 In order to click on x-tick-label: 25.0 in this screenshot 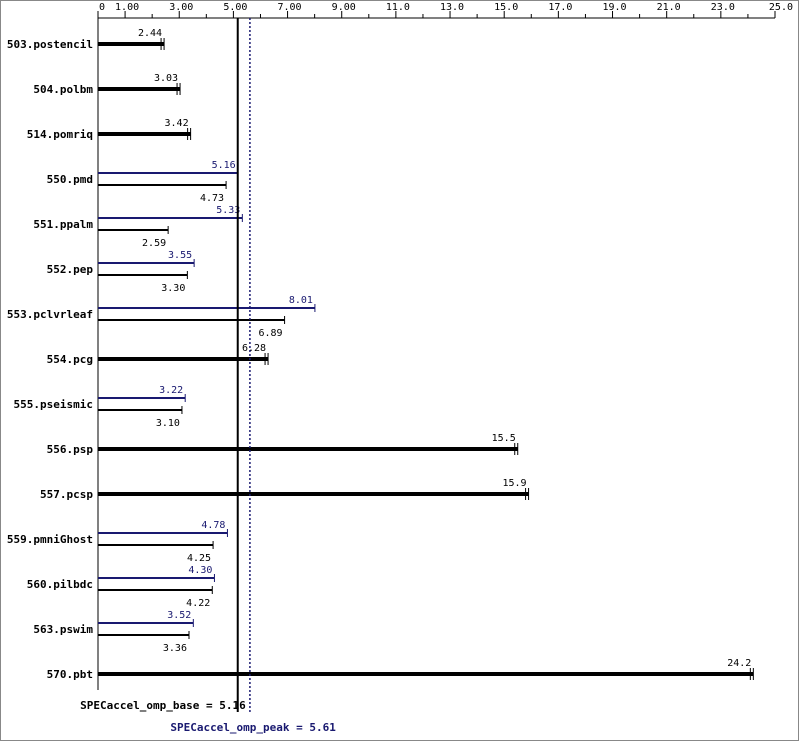, I will do `click(781, 7)`.